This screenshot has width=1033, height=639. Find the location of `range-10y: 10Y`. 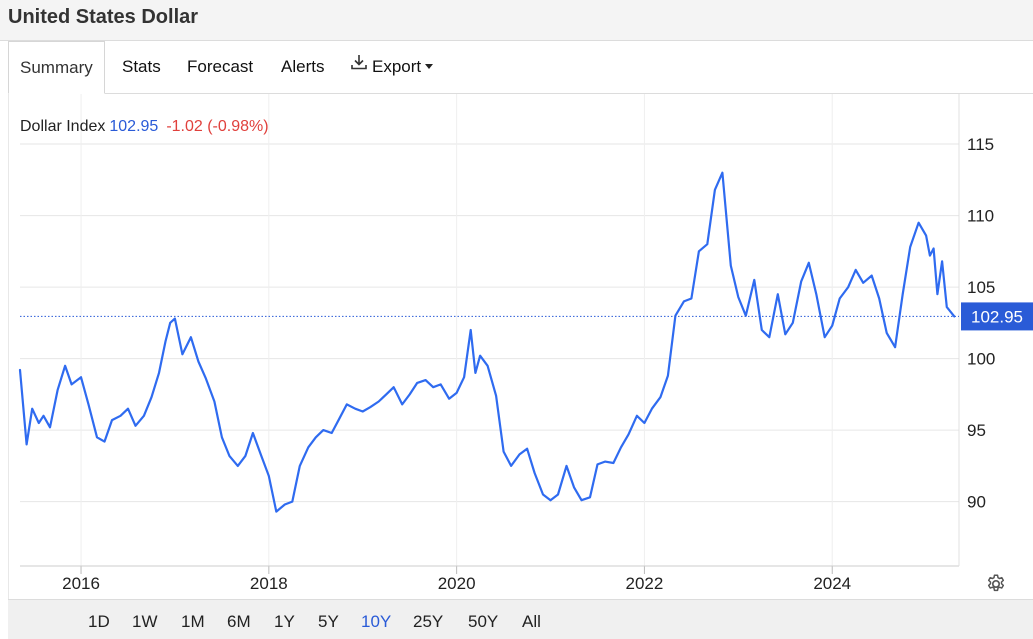

range-10y: 10Y is located at coordinates (376, 621).